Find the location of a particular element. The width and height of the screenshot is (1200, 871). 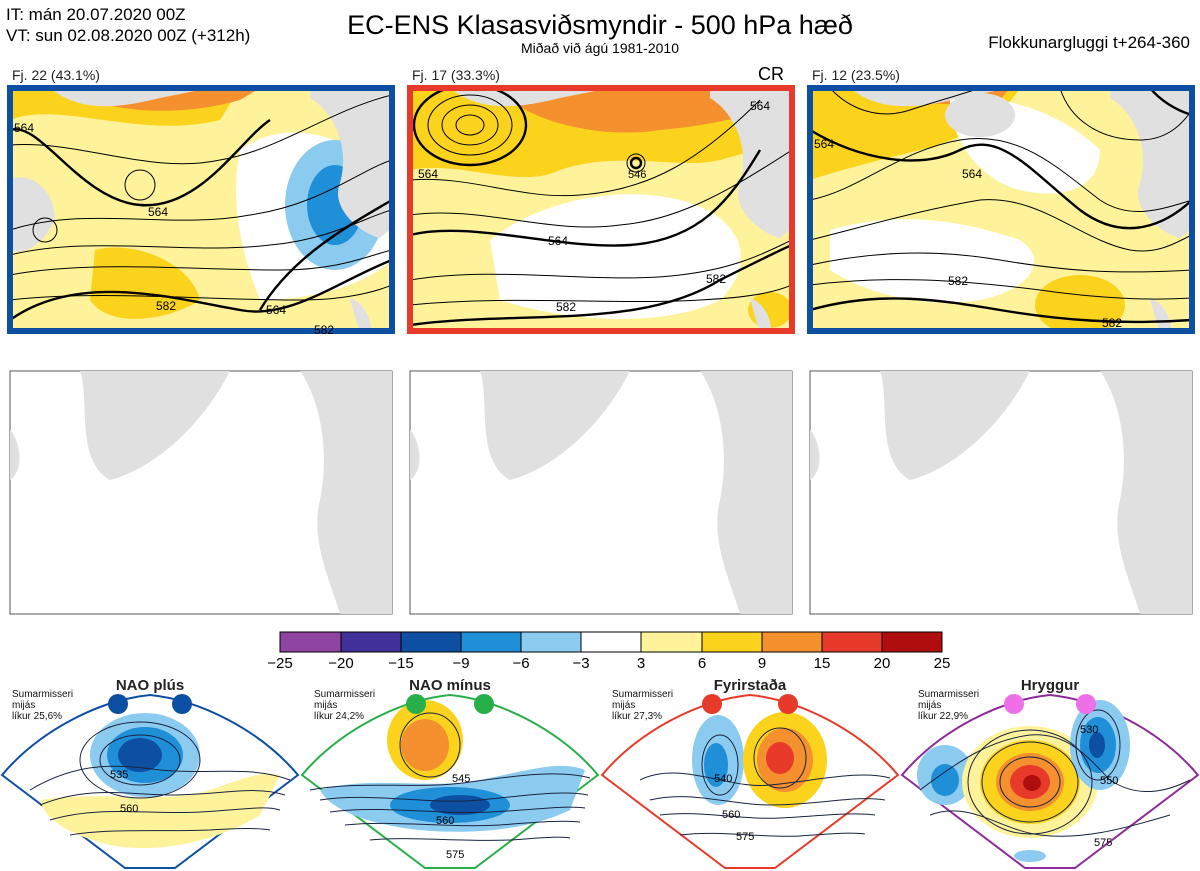

regime-map-ridge: 530 550 575 is located at coordinates (1050, 781).